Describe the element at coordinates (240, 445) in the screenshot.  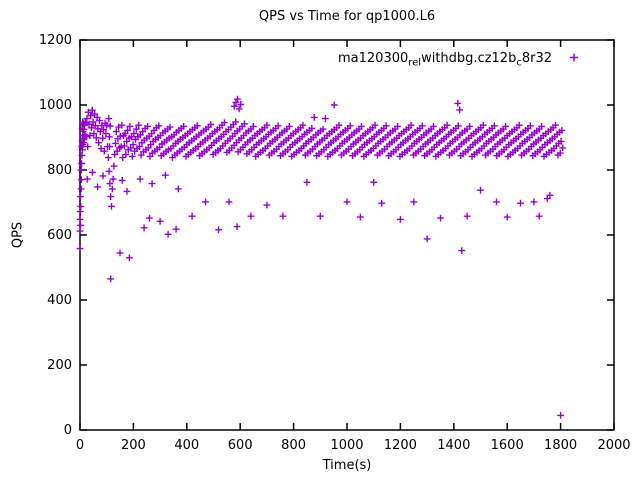
I see `x-tick-label: 600` at that location.